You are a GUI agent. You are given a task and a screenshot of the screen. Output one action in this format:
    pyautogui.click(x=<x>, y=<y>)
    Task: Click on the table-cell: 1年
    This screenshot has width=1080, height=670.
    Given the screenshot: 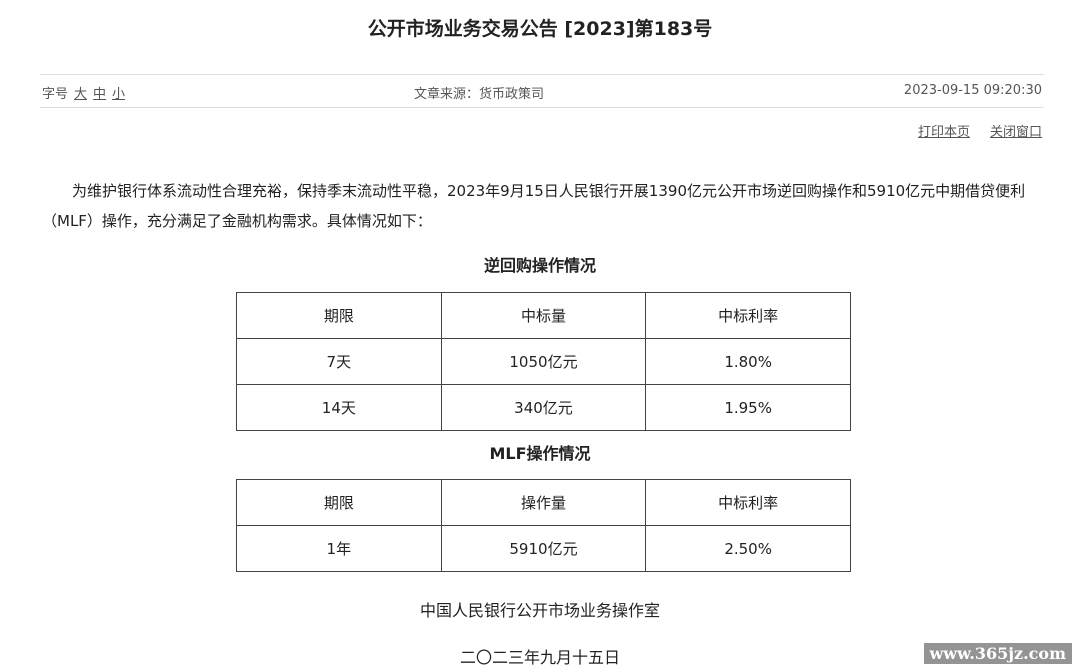 What is the action you would take?
    pyautogui.click(x=339, y=548)
    